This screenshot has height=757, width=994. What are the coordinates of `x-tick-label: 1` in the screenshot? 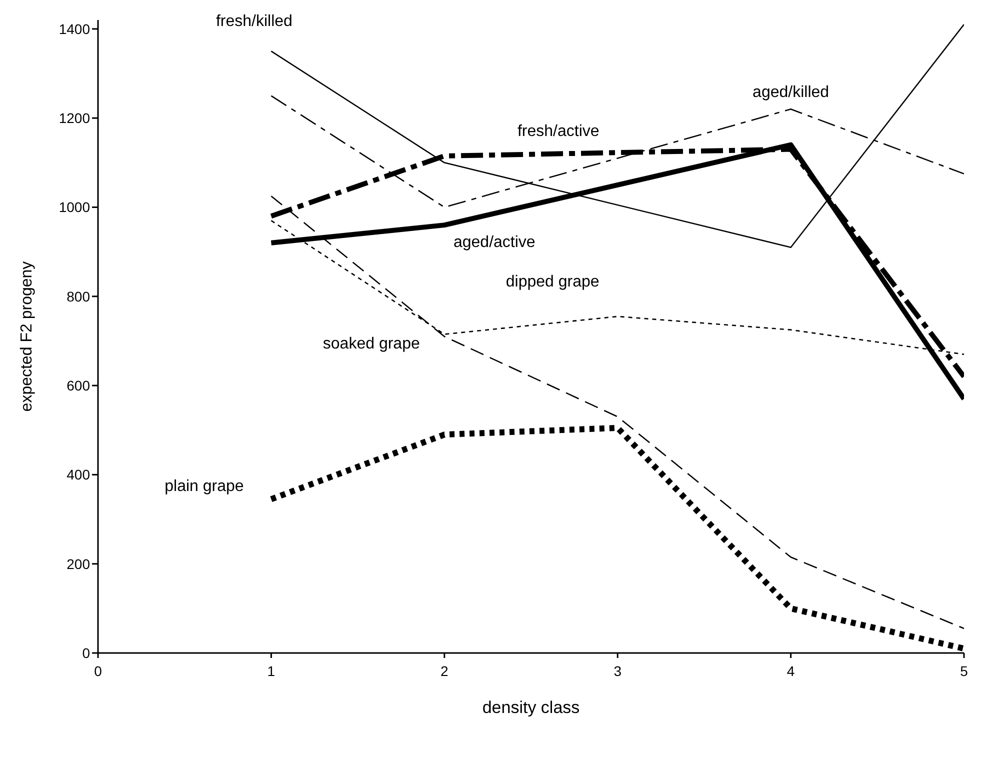 It's located at (271, 670).